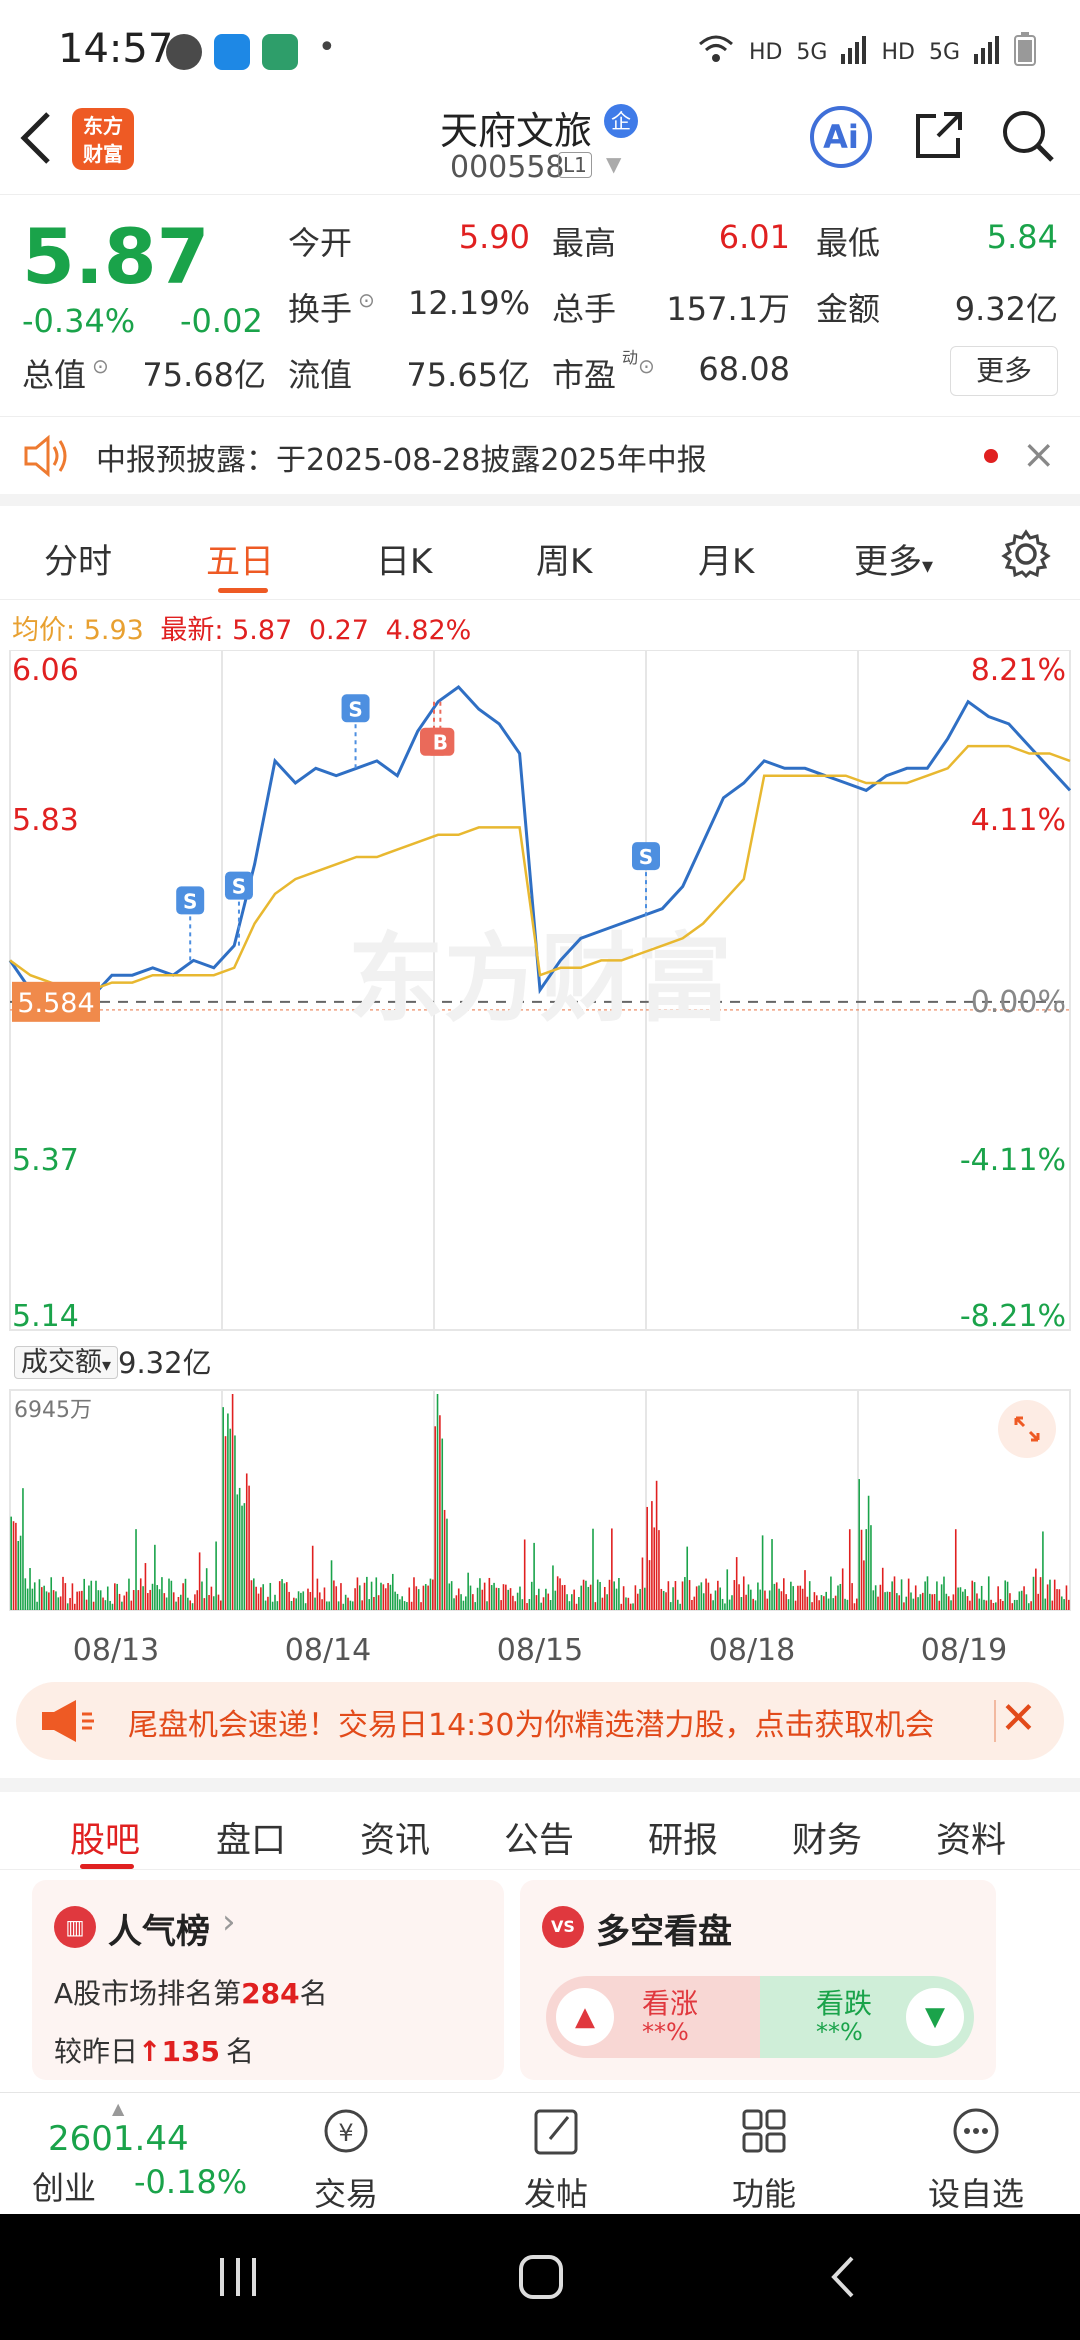 This screenshot has width=1080, height=2340. What do you see at coordinates (46, 143) in the screenshot?
I see `back-button` at bounding box center [46, 143].